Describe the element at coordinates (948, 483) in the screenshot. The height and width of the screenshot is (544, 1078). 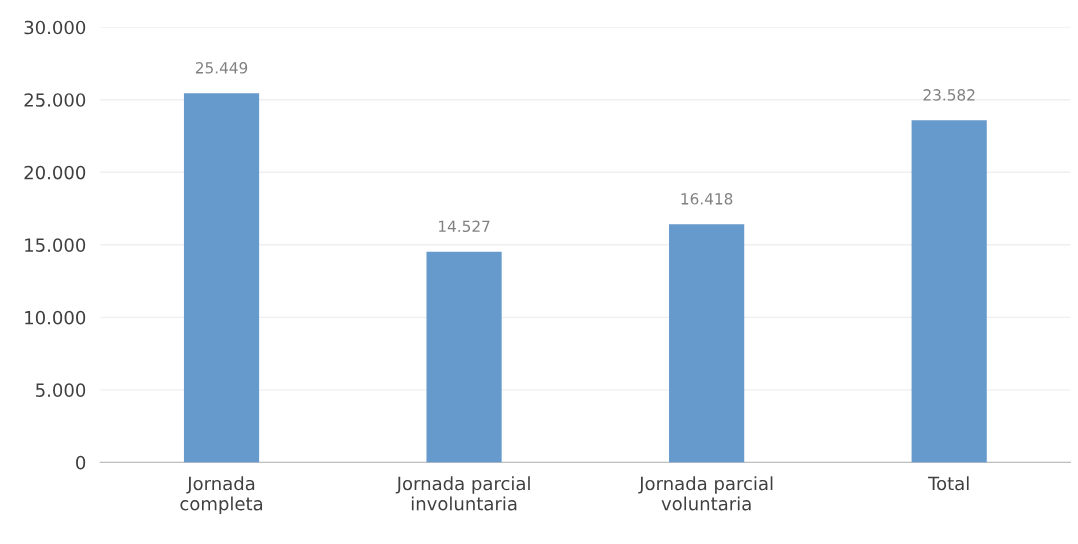
I see `x-tick-label: Total` at that location.